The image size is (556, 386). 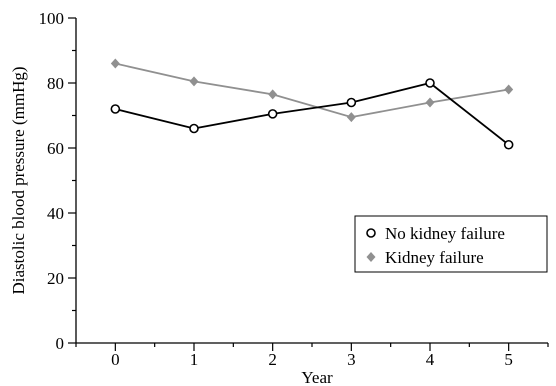 I want to click on y-tick-label: 40, so click(x=55, y=213).